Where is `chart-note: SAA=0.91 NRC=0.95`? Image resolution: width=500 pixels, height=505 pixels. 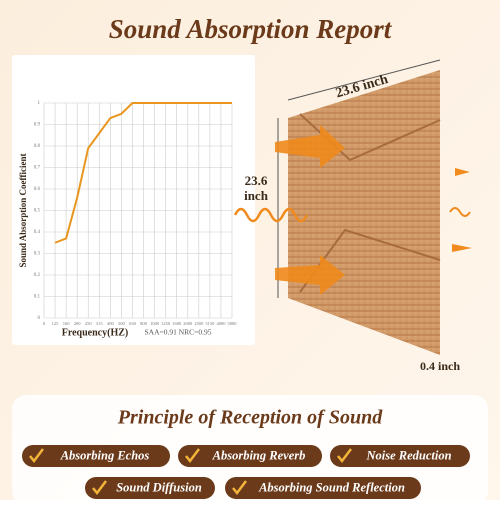 chart-note: SAA=0.91 NRC=0.95 is located at coordinates (177, 332).